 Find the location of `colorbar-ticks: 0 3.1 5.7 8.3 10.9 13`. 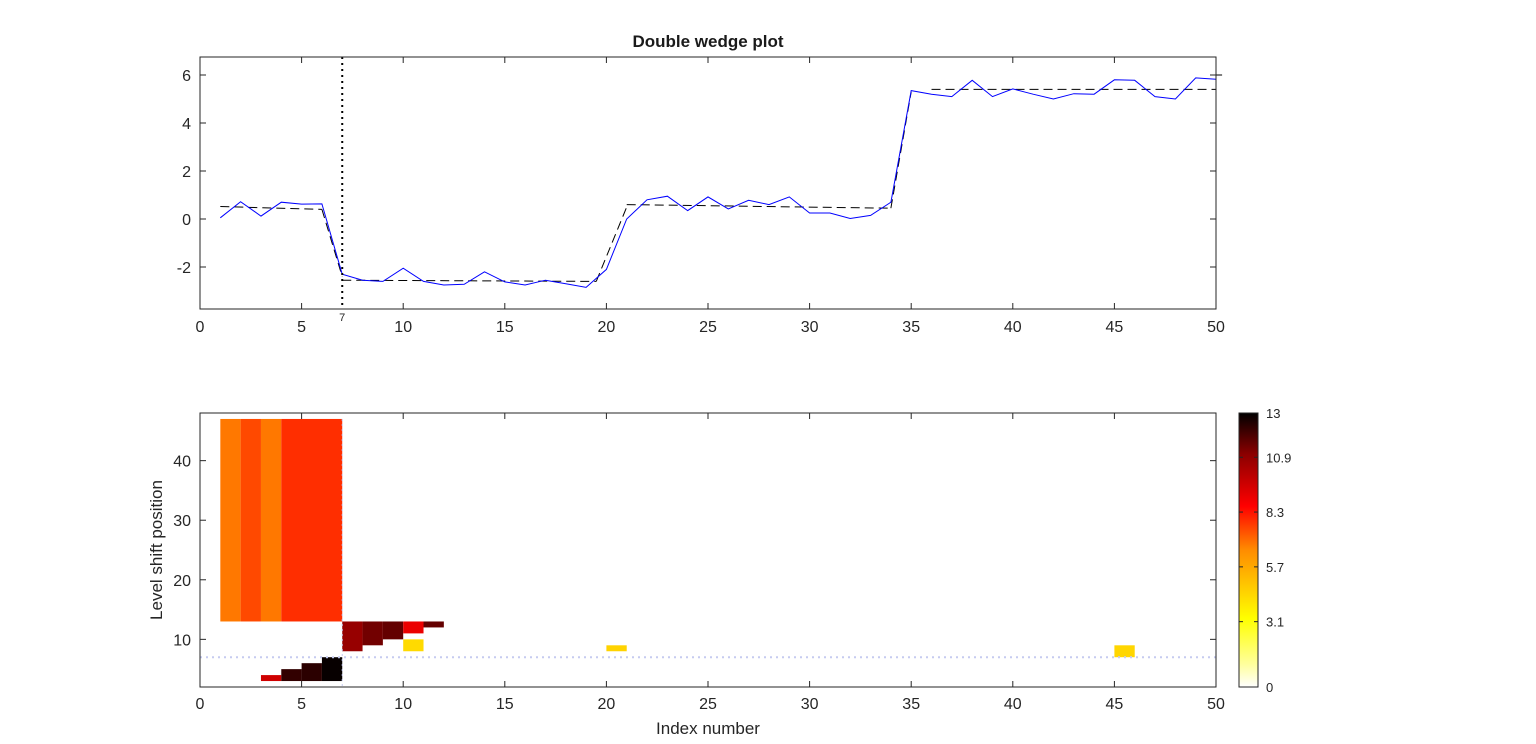

colorbar-ticks: 0 3.1 5.7 8.3 10.9 13 is located at coordinates (1265, 550).